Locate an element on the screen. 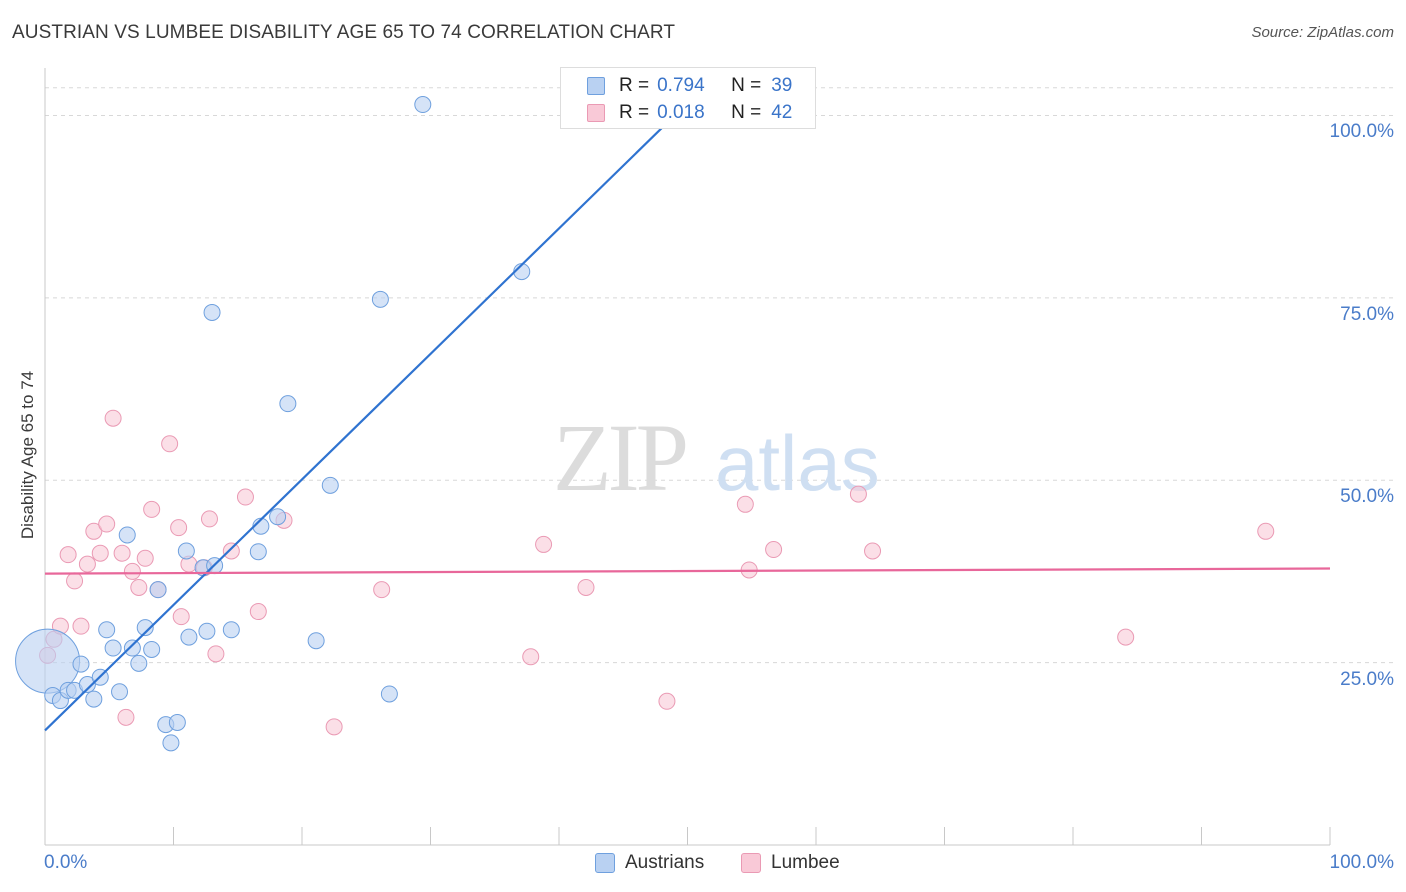 This screenshot has width=1406, height=892. n-value-austrians: 39 is located at coordinates (782, 85).